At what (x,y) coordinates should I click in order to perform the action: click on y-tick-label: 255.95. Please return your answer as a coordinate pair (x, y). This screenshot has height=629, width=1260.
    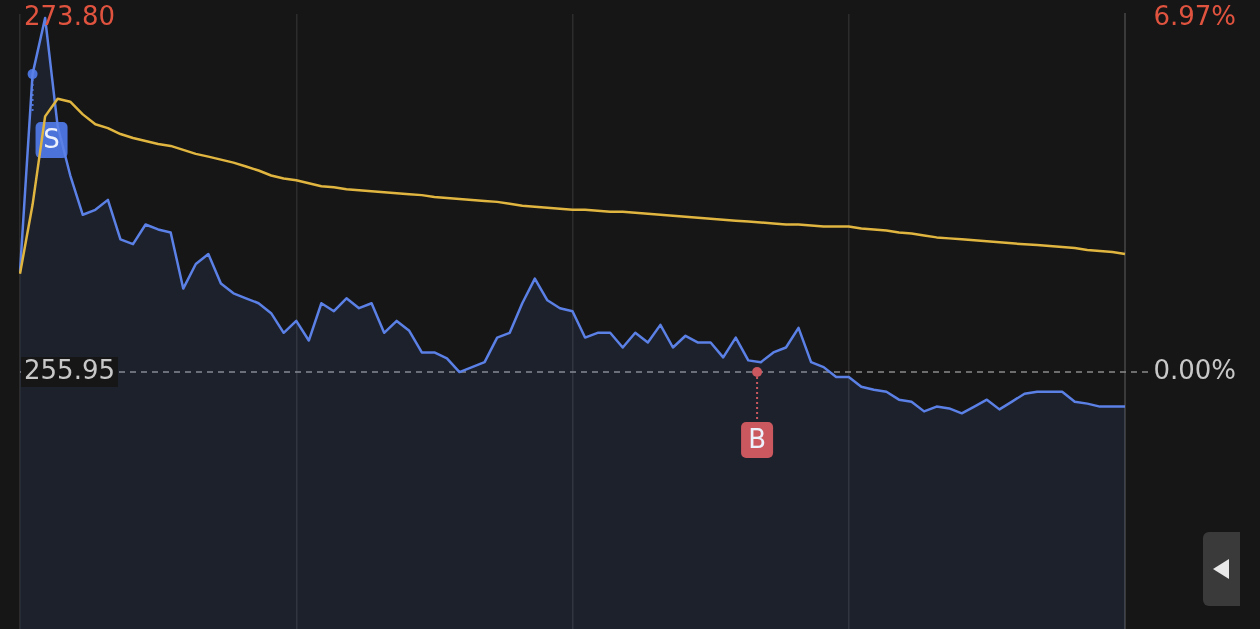
    Looking at the image, I should click on (69, 369).